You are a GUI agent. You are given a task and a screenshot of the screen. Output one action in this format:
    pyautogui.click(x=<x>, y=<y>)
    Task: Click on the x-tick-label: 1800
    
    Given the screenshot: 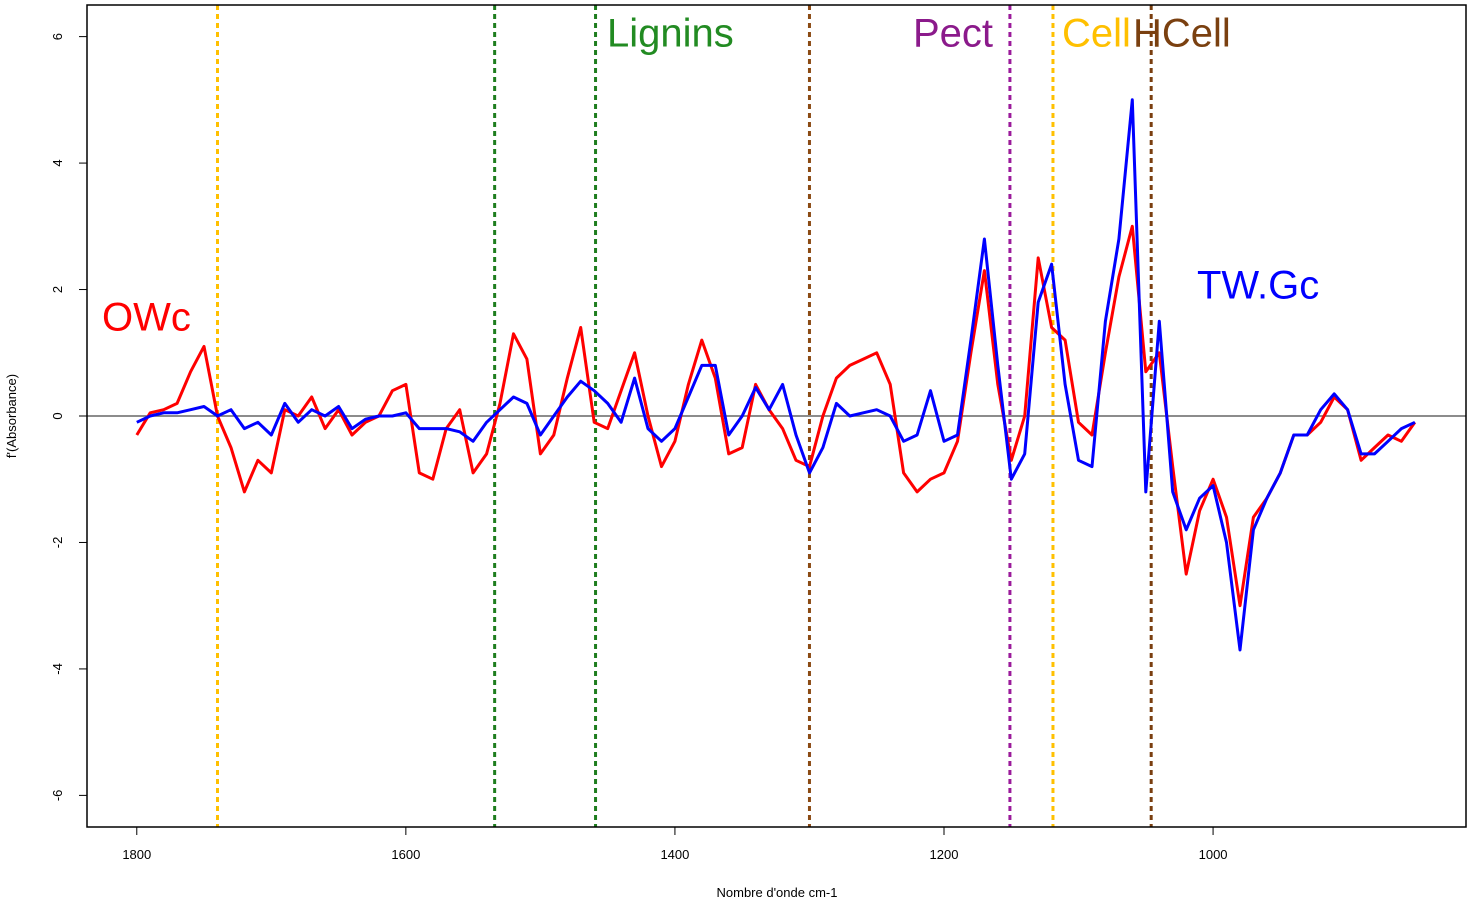 What is the action you would take?
    pyautogui.click(x=136, y=854)
    